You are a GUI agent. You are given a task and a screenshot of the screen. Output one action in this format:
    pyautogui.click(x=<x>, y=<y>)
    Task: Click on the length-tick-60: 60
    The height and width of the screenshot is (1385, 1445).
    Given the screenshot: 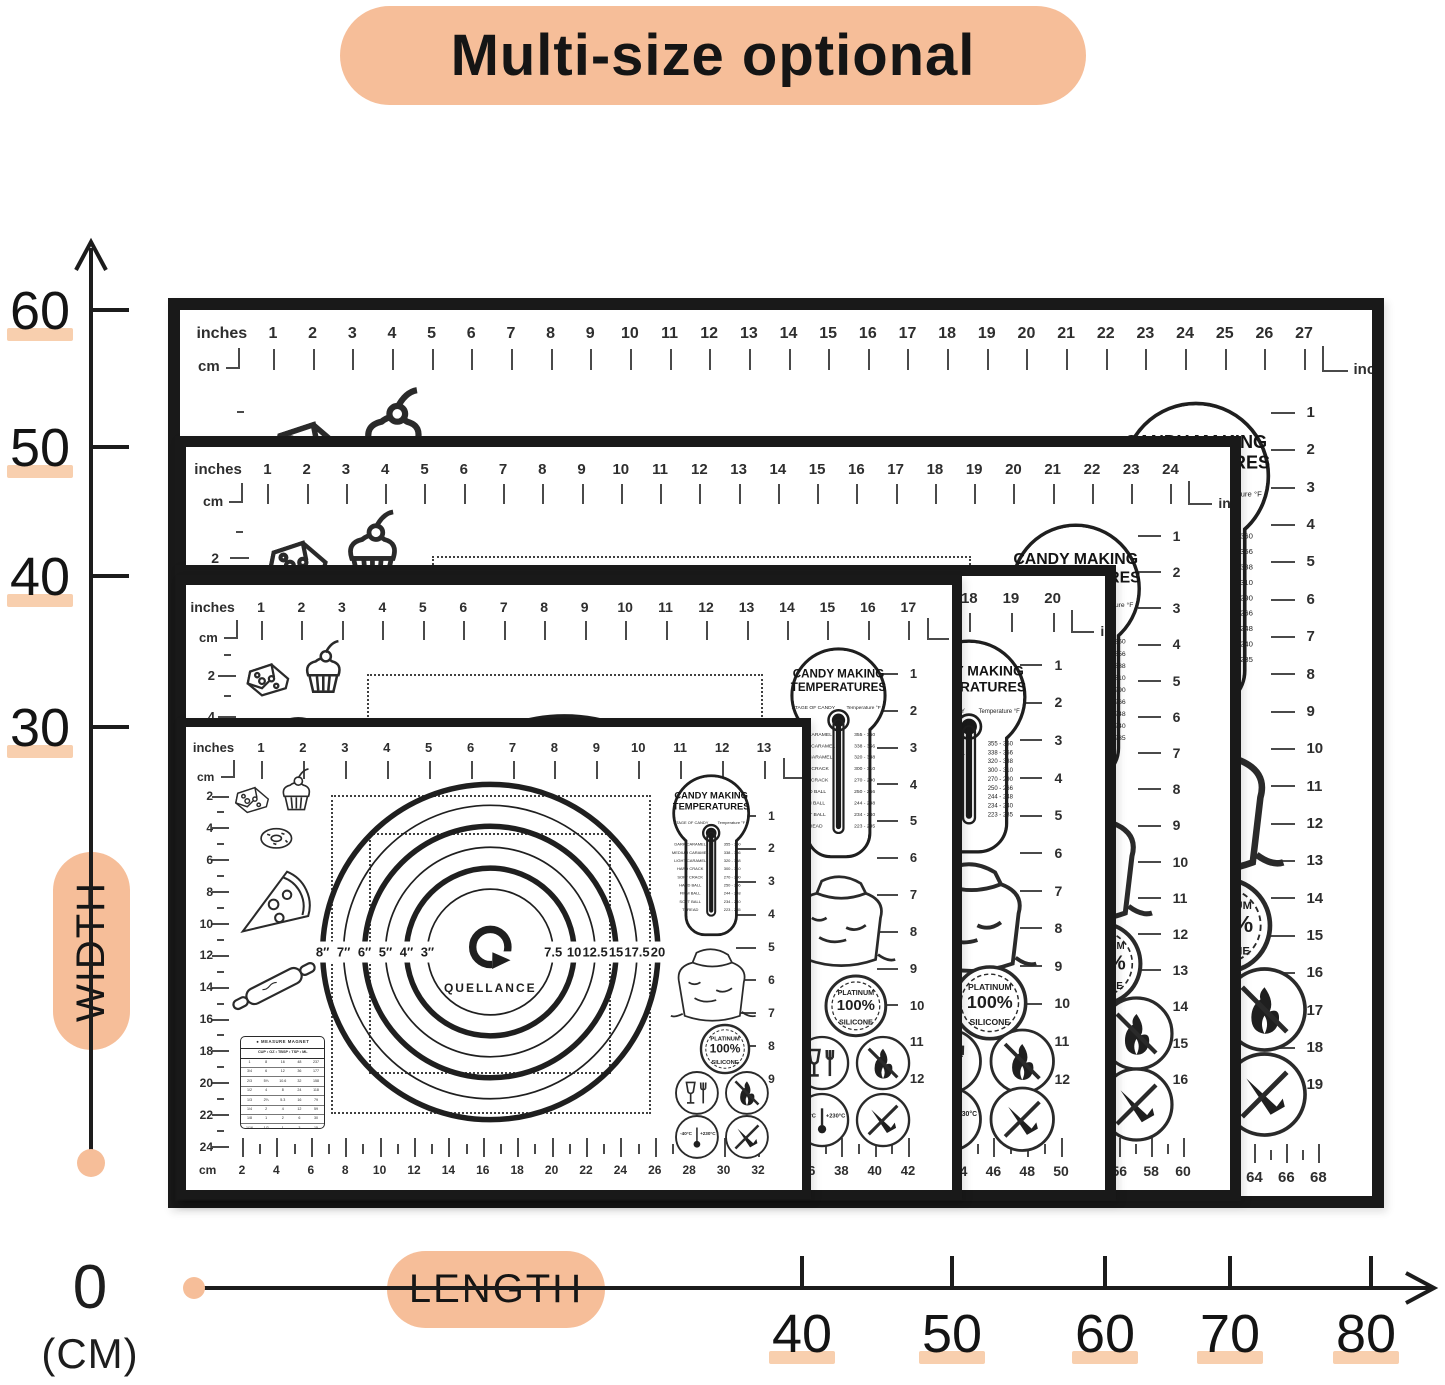 What is the action you would take?
    pyautogui.click(x=1105, y=1334)
    